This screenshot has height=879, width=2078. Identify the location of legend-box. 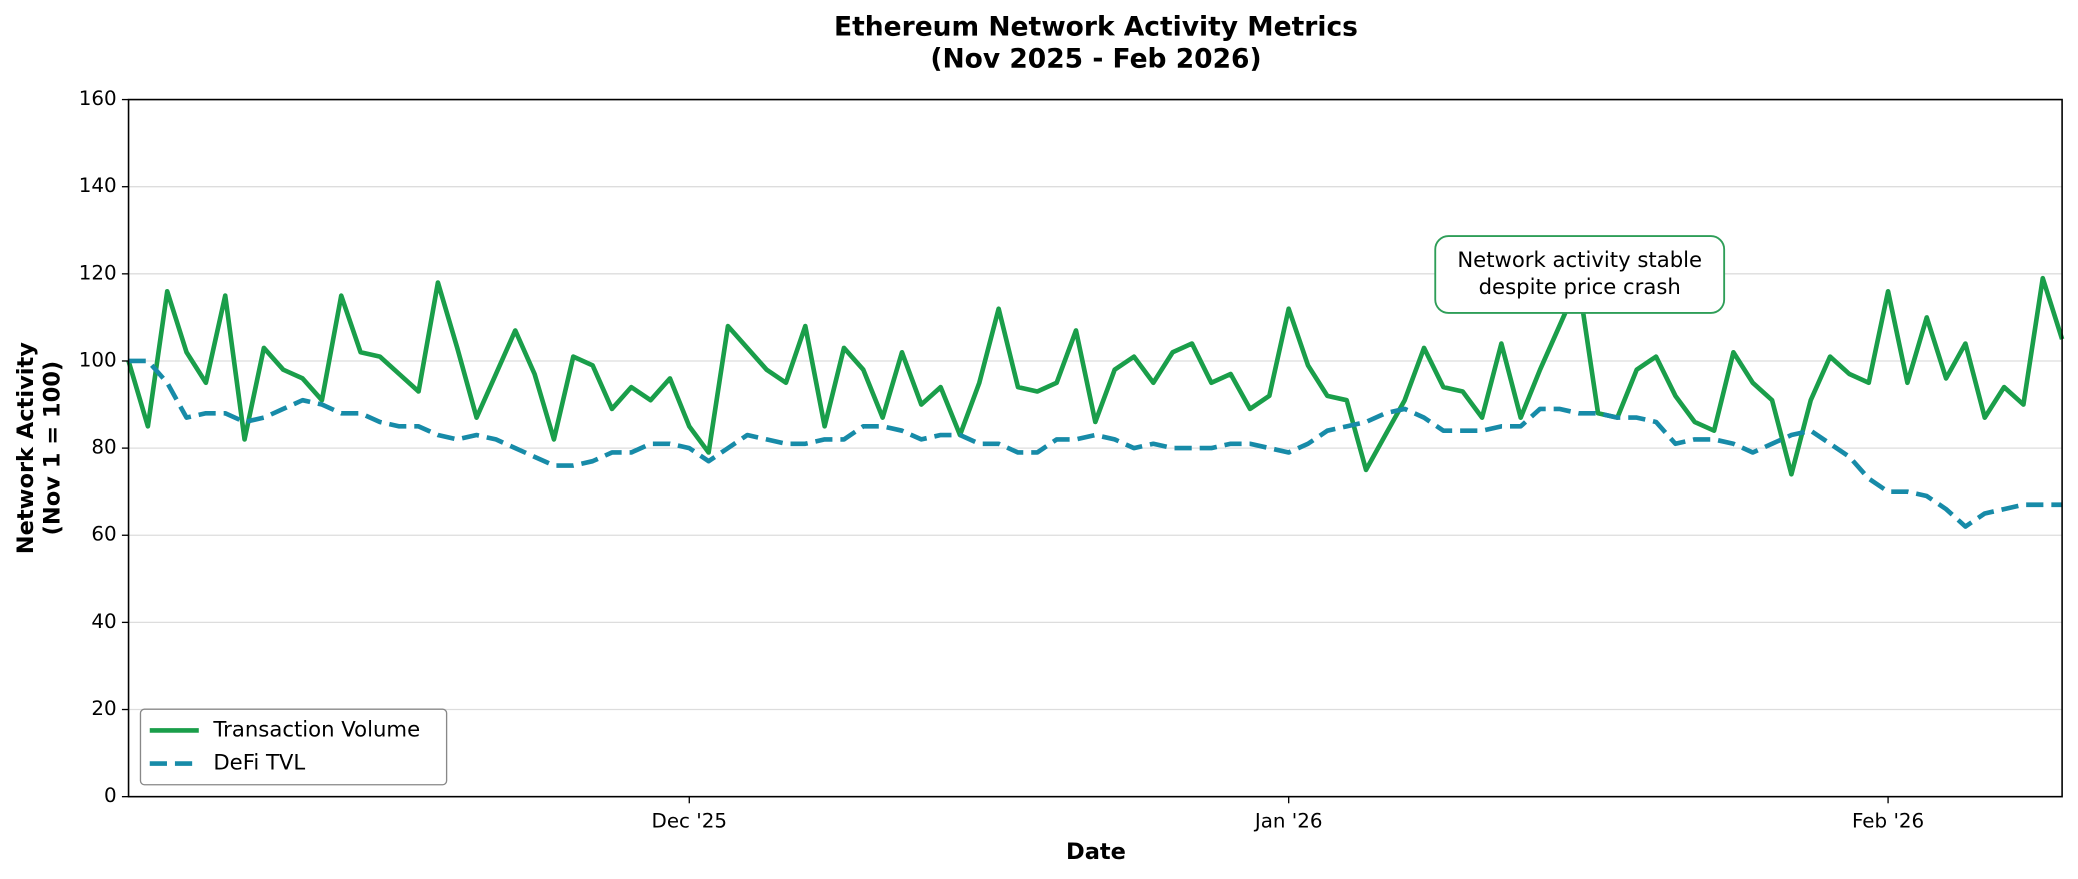
(293, 747).